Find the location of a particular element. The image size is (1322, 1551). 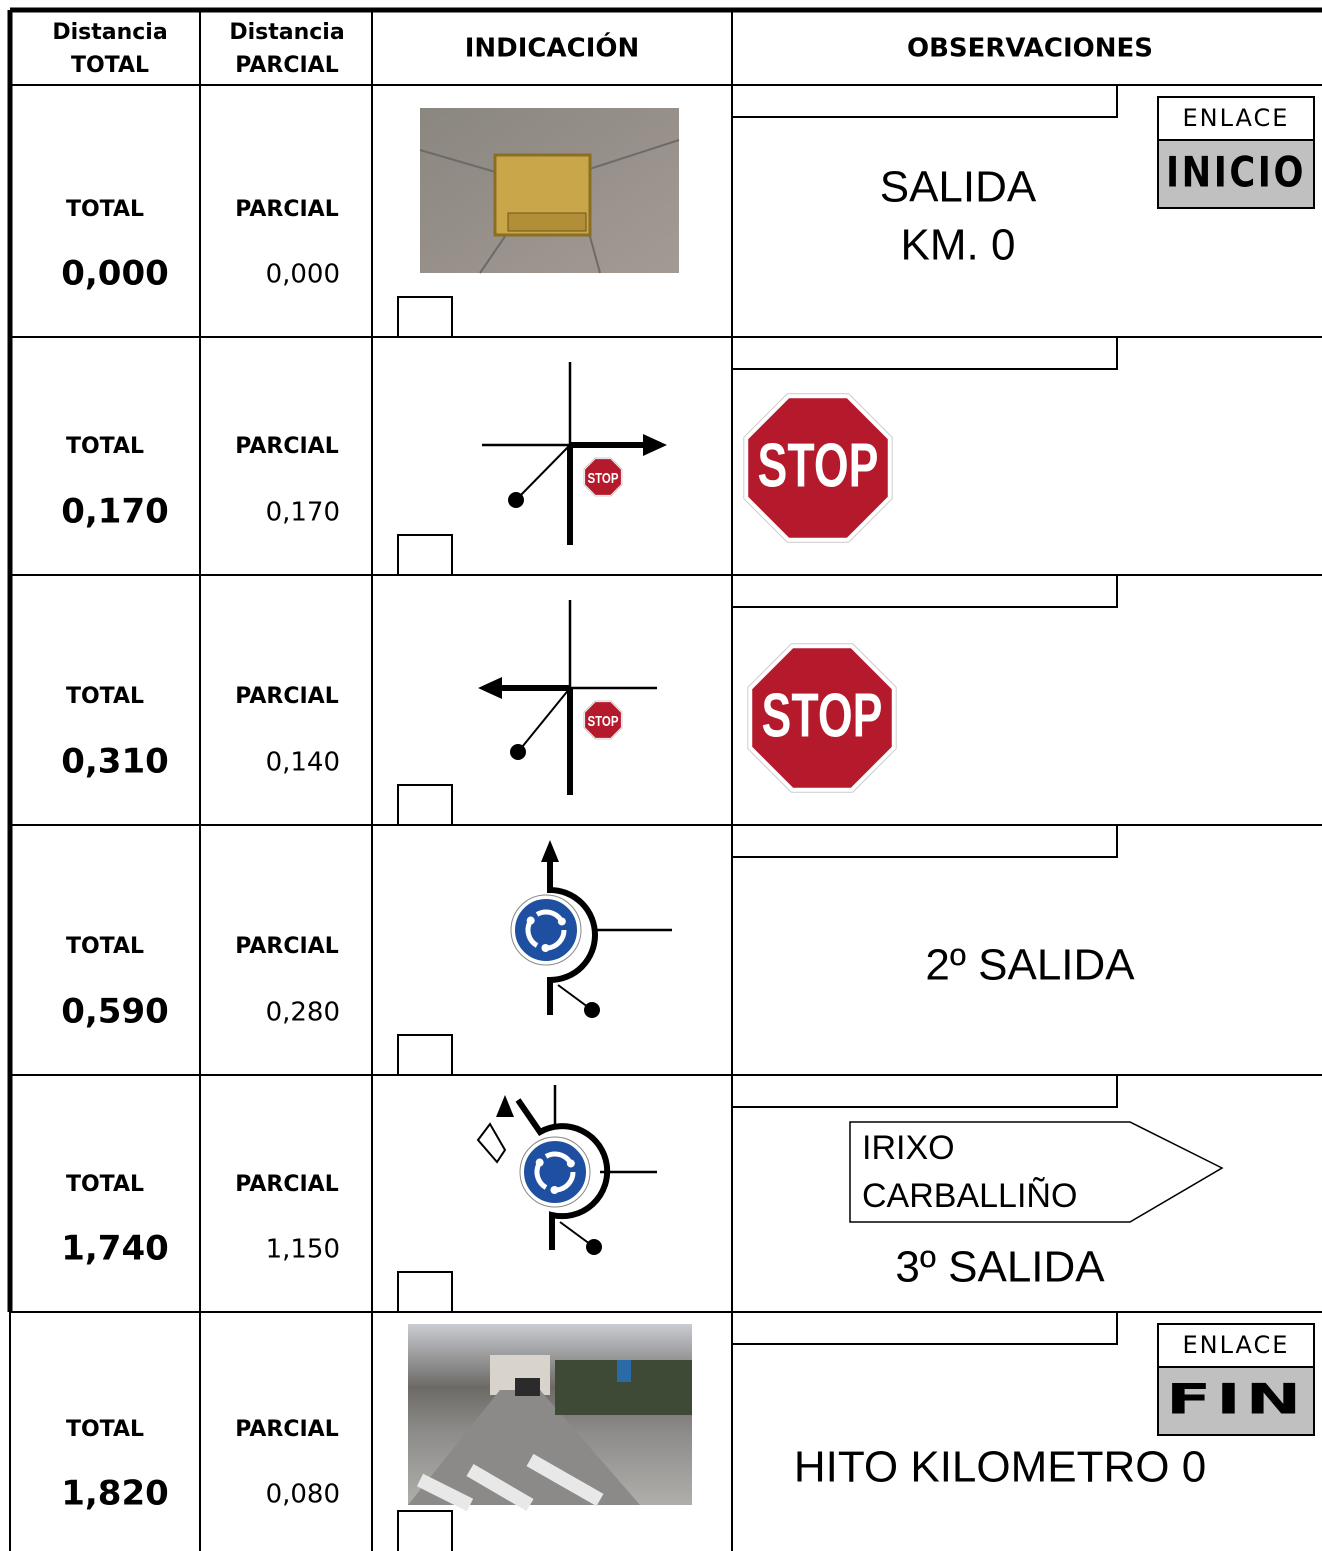

text: INICIO is located at coordinates (1236, 172).